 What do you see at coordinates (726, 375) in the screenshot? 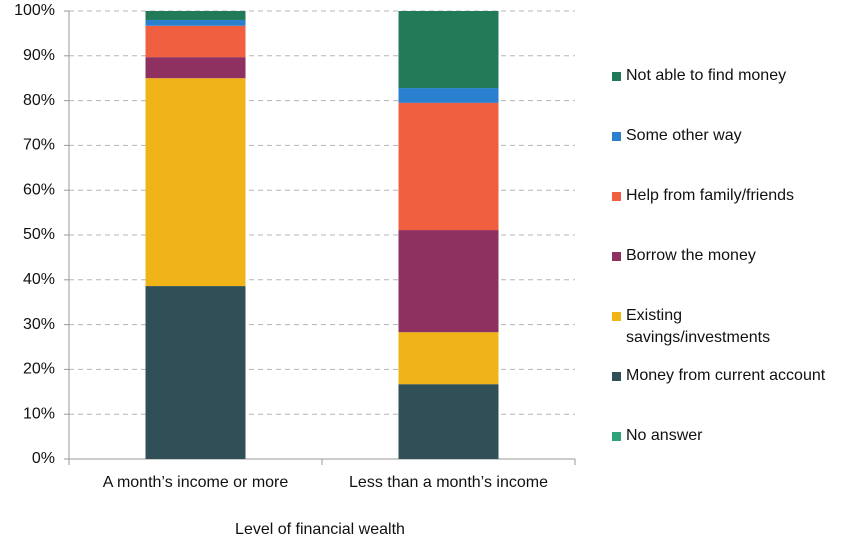
I see `legend-label: Money from current account` at bounding box center [726, 375].